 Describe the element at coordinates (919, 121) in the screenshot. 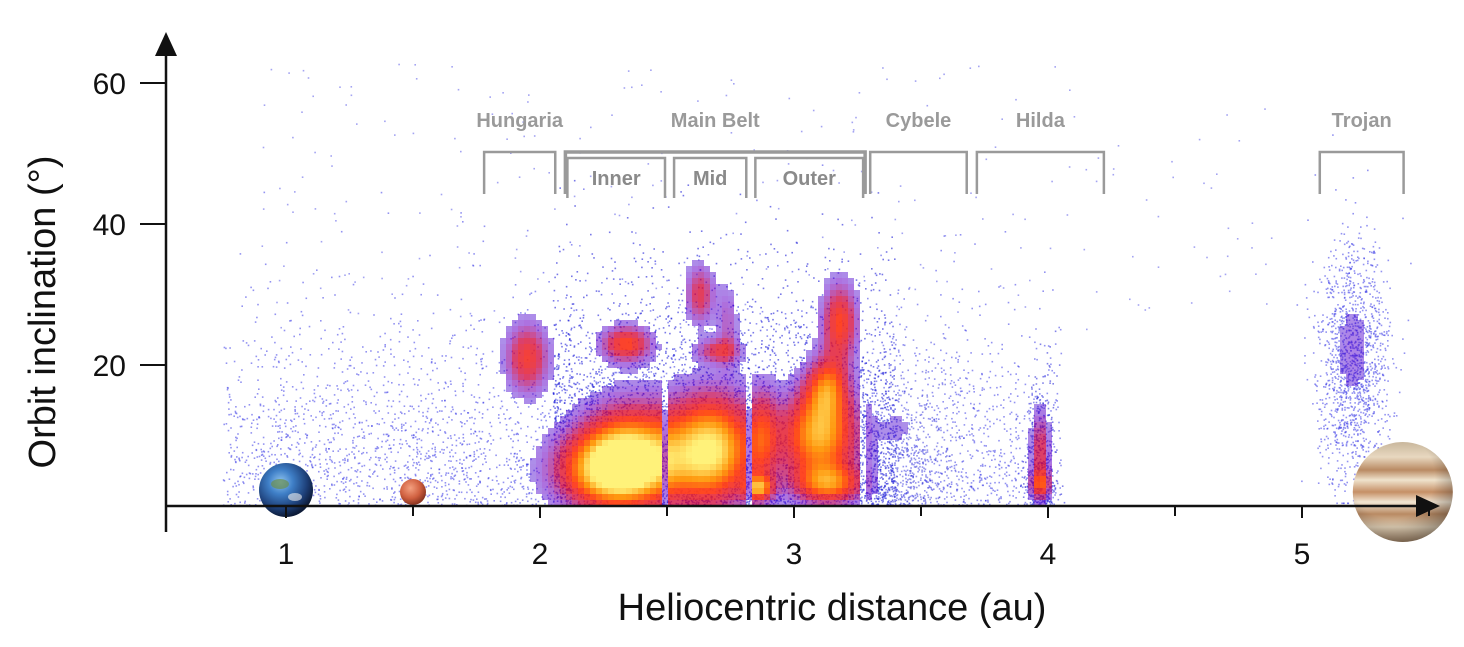

I see `region-label-cybele: Cybele` at that location.